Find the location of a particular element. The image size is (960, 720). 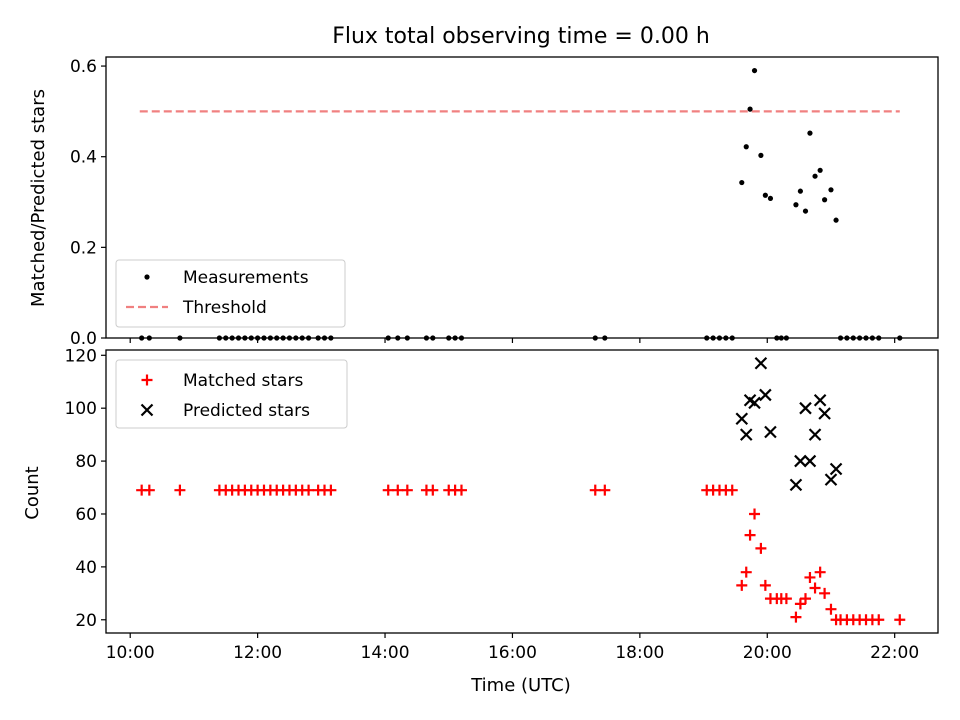

legend-threshold-label: Threshold is located at coordinates (224, 308).